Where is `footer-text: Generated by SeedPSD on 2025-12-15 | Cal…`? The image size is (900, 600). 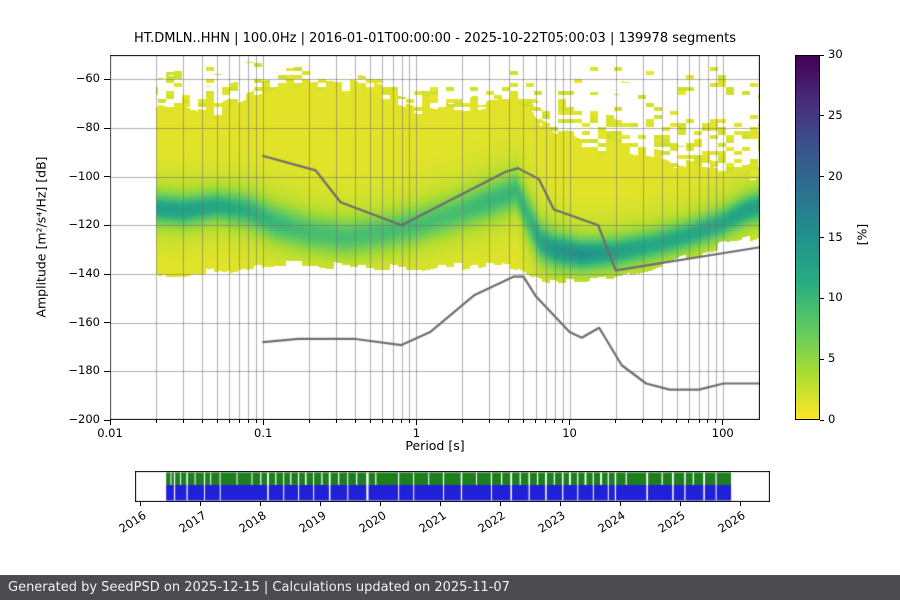
footer-text: Generated by SeedPSD on 2025-12-15 | Cal… is located at coordinates (259, 587).